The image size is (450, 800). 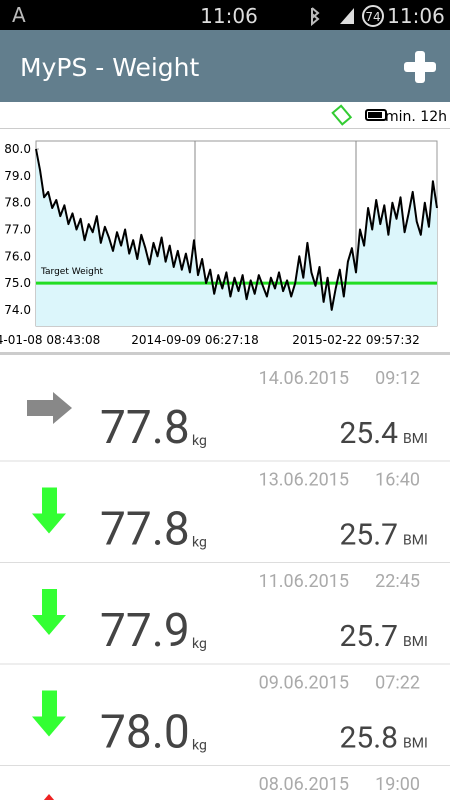 What do you see at coordinates (369, 433) in the screenshot?
I see `bmi-value: 25.4` at bounding box center [369, 433].